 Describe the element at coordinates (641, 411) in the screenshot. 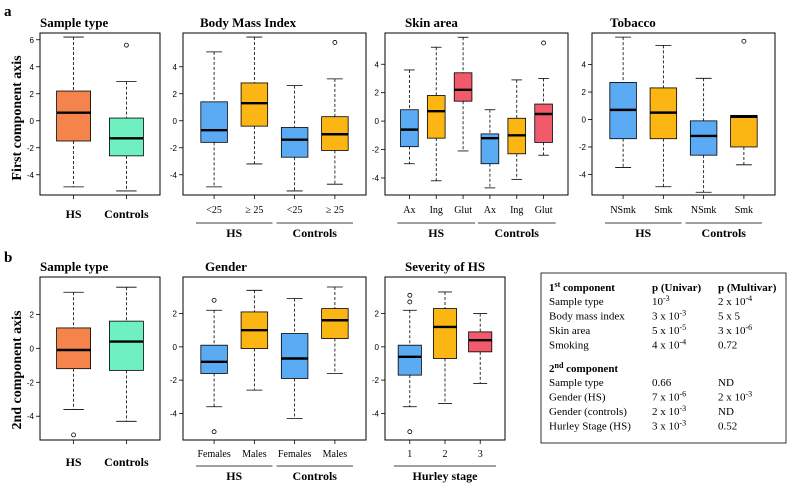

I see `stats-row: Gender (controls) 2 x 10-3 ND` at that location.